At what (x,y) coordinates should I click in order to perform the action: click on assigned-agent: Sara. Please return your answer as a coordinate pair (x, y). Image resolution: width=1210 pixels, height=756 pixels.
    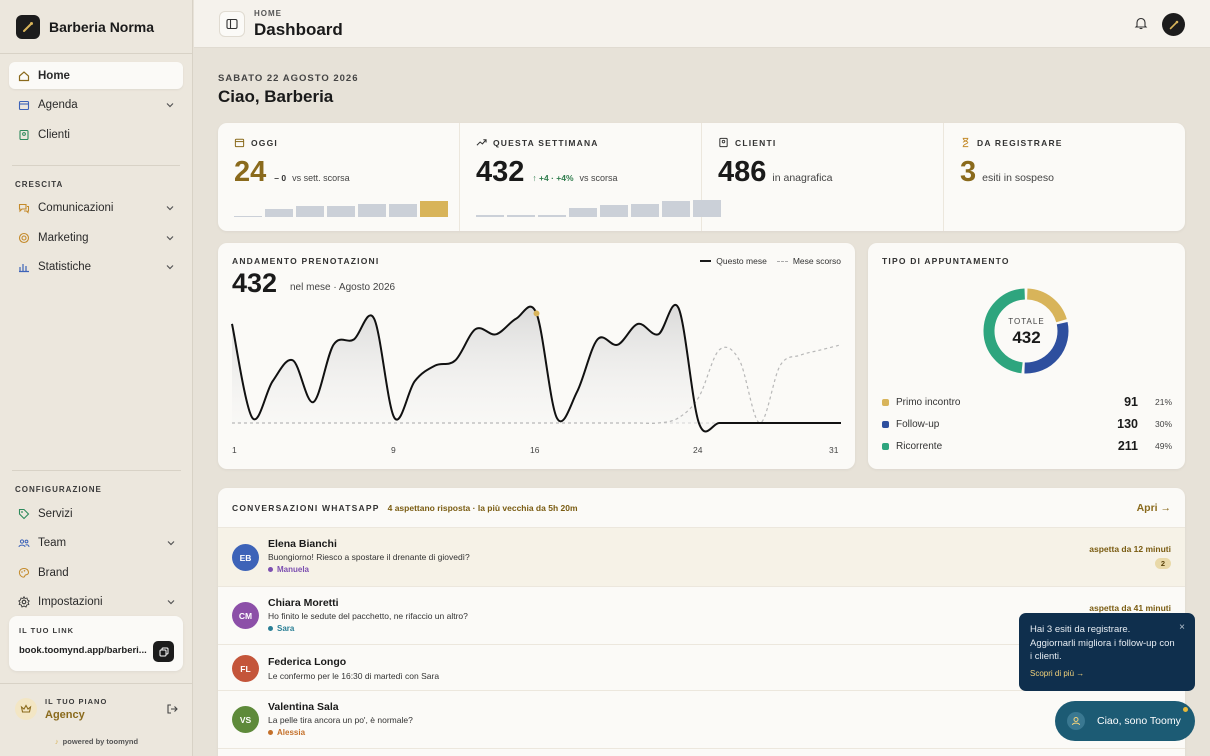
    Looking at the image, I should click on (281, 628).